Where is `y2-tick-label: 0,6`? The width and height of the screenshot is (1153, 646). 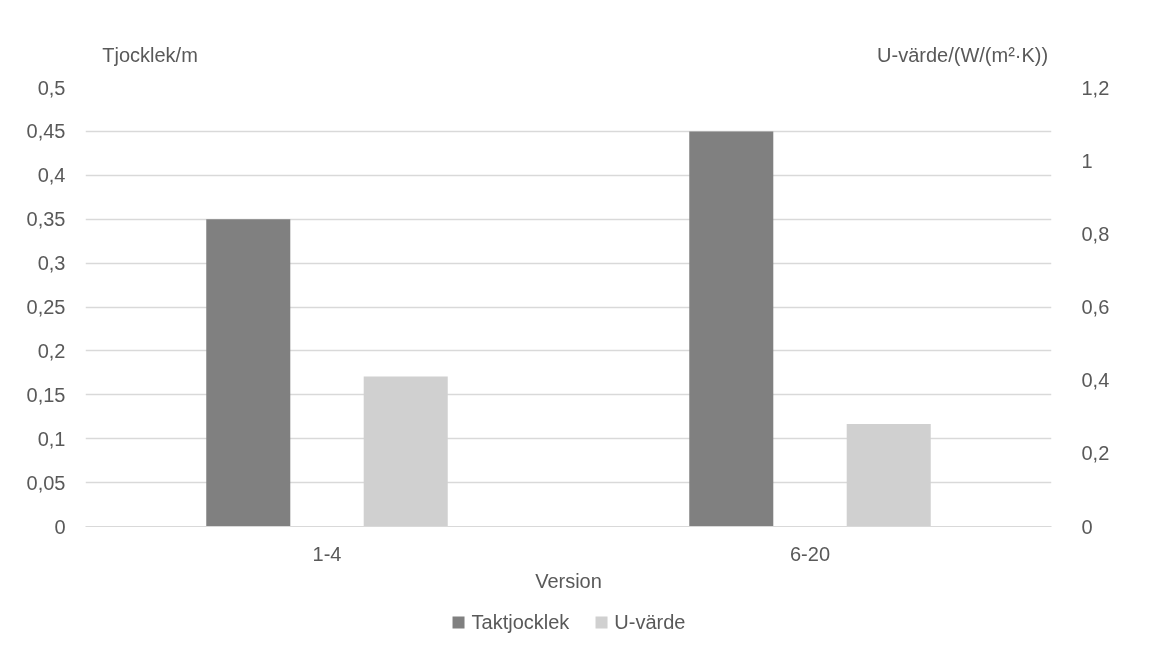 y2-tick-label: 0,6 is located at coordinates (1095, 307).